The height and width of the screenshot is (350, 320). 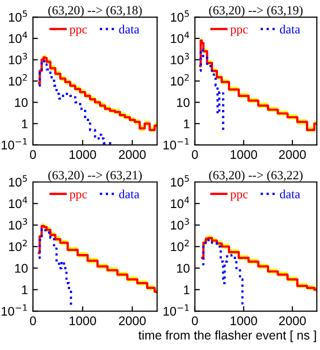 What do you see at coordinates (227, 336) in the screenshot?
I see `x-axis-title: time from the flasher event [ ns ]` at bounding box center [227, 336].